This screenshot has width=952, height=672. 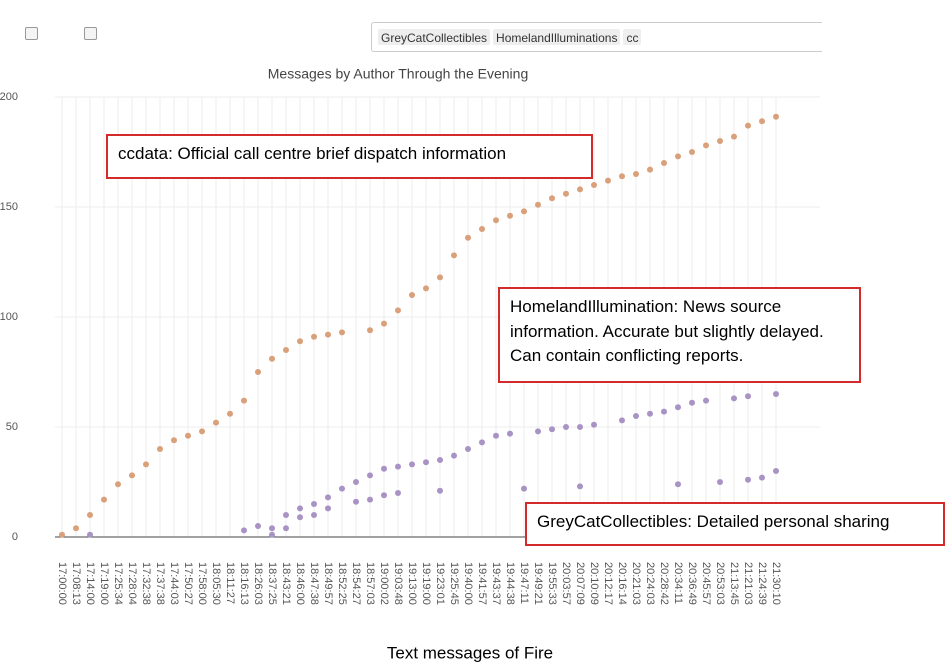 What do you see at coordinates (202, 583) in the screenshot?
I see `x-tick-label: 17:58:00` at bounding box center [202, 583].